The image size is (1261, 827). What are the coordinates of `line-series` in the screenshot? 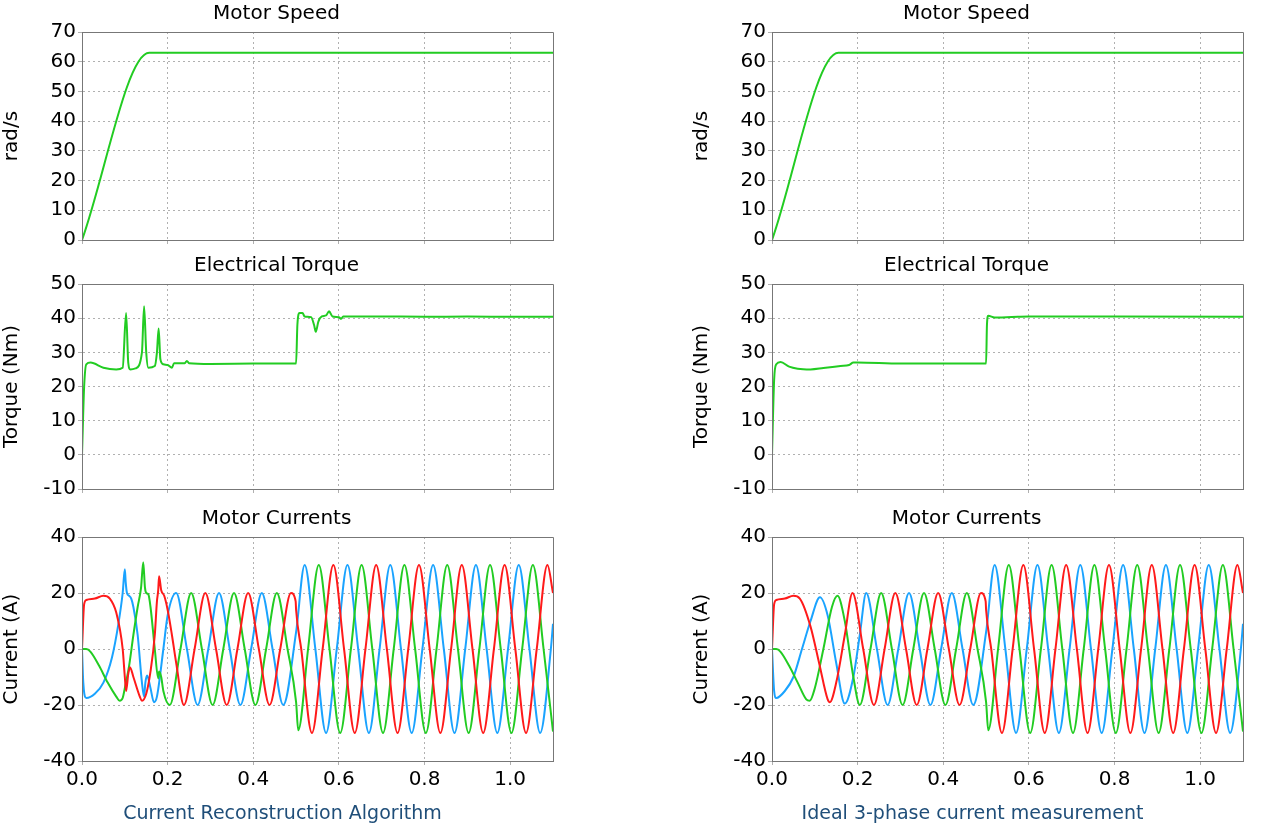 It's located at (1007, 649).